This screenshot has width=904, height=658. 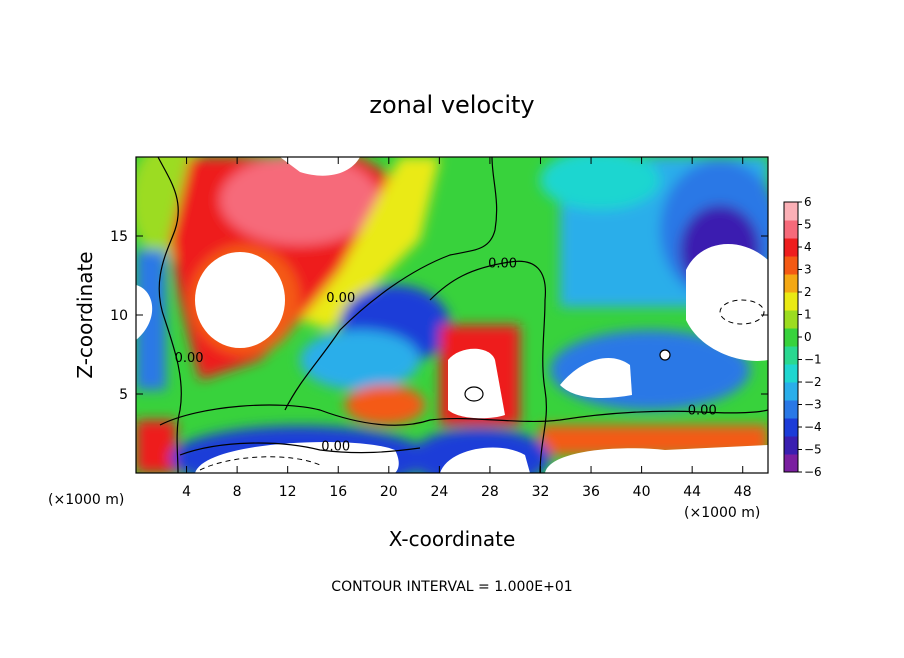 What do you see at coordinates (119, 316) in the screenshot?
I see `y-tick-label: 10` at bounding box center [119, 316].